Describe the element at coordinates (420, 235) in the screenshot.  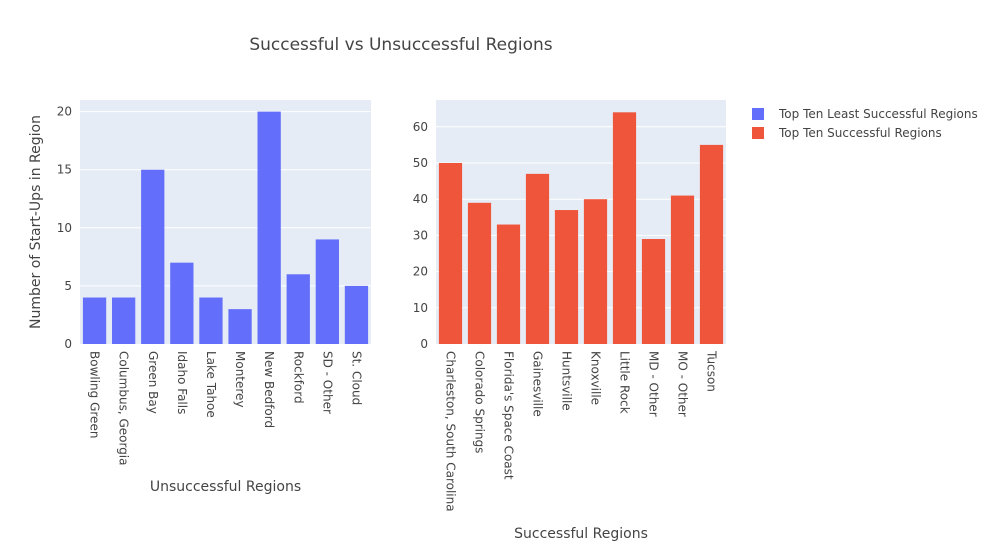
I see `y-tick-label: 30` at that location.